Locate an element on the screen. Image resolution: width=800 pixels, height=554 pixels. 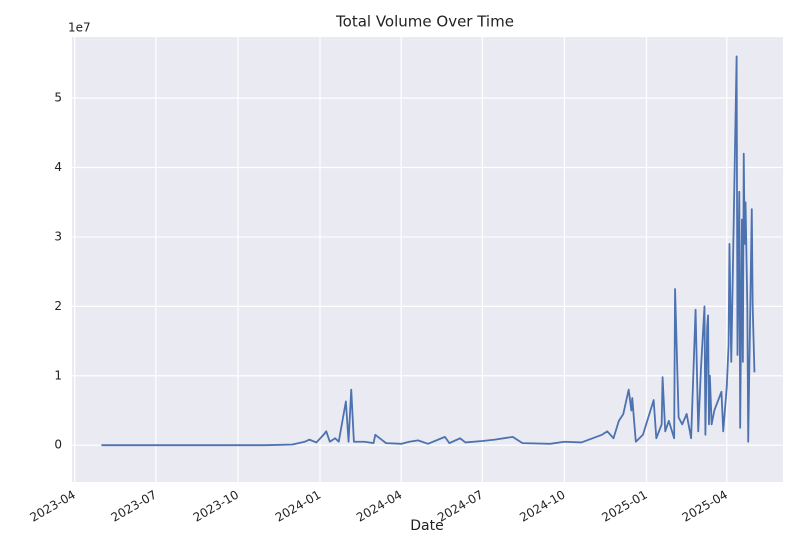
y-tick-label: 4 is located at coordinates (58, 167).